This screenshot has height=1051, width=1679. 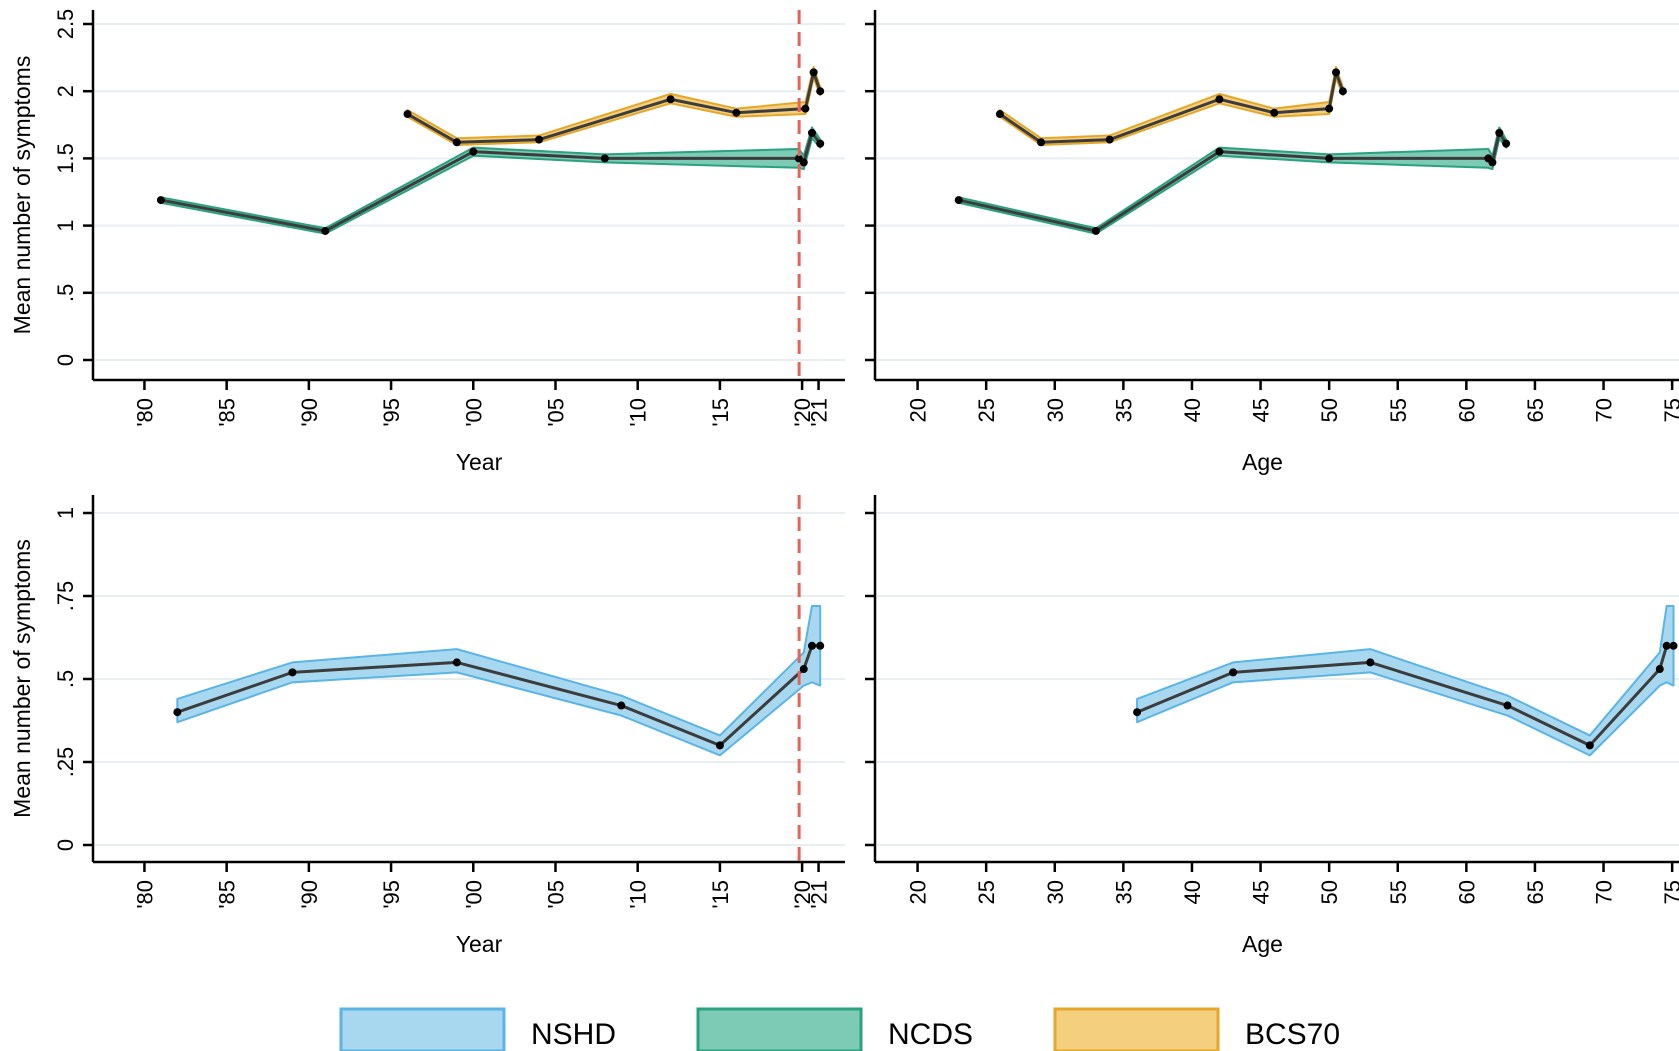 What do you see at coordinates (65, 762) in the screenshot?
I see `y-tick-label: .25` at bounding box center [65, 762].